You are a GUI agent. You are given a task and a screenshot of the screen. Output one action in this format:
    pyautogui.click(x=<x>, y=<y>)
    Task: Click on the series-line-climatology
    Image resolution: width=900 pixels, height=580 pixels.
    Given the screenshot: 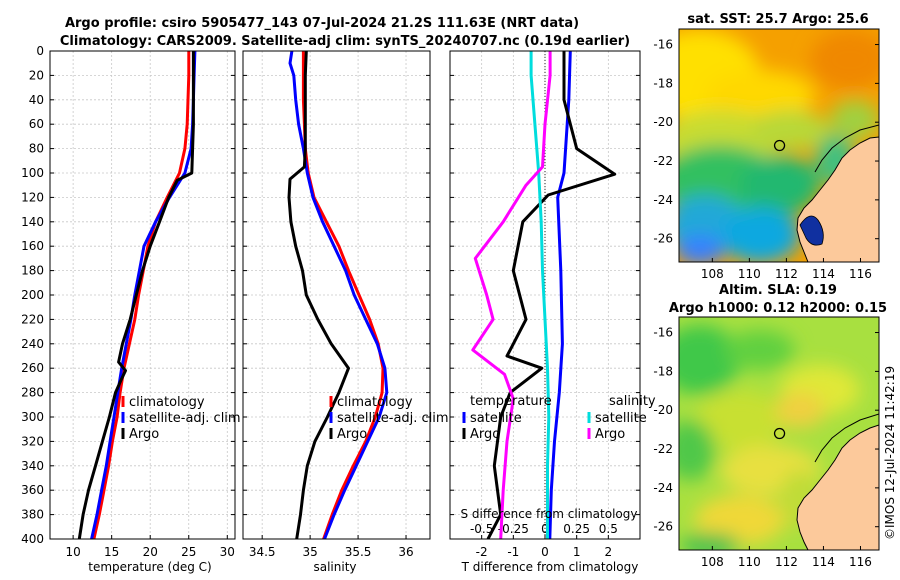 What is the action you would take?
    pyautogui.click(x=141, y=295)
    